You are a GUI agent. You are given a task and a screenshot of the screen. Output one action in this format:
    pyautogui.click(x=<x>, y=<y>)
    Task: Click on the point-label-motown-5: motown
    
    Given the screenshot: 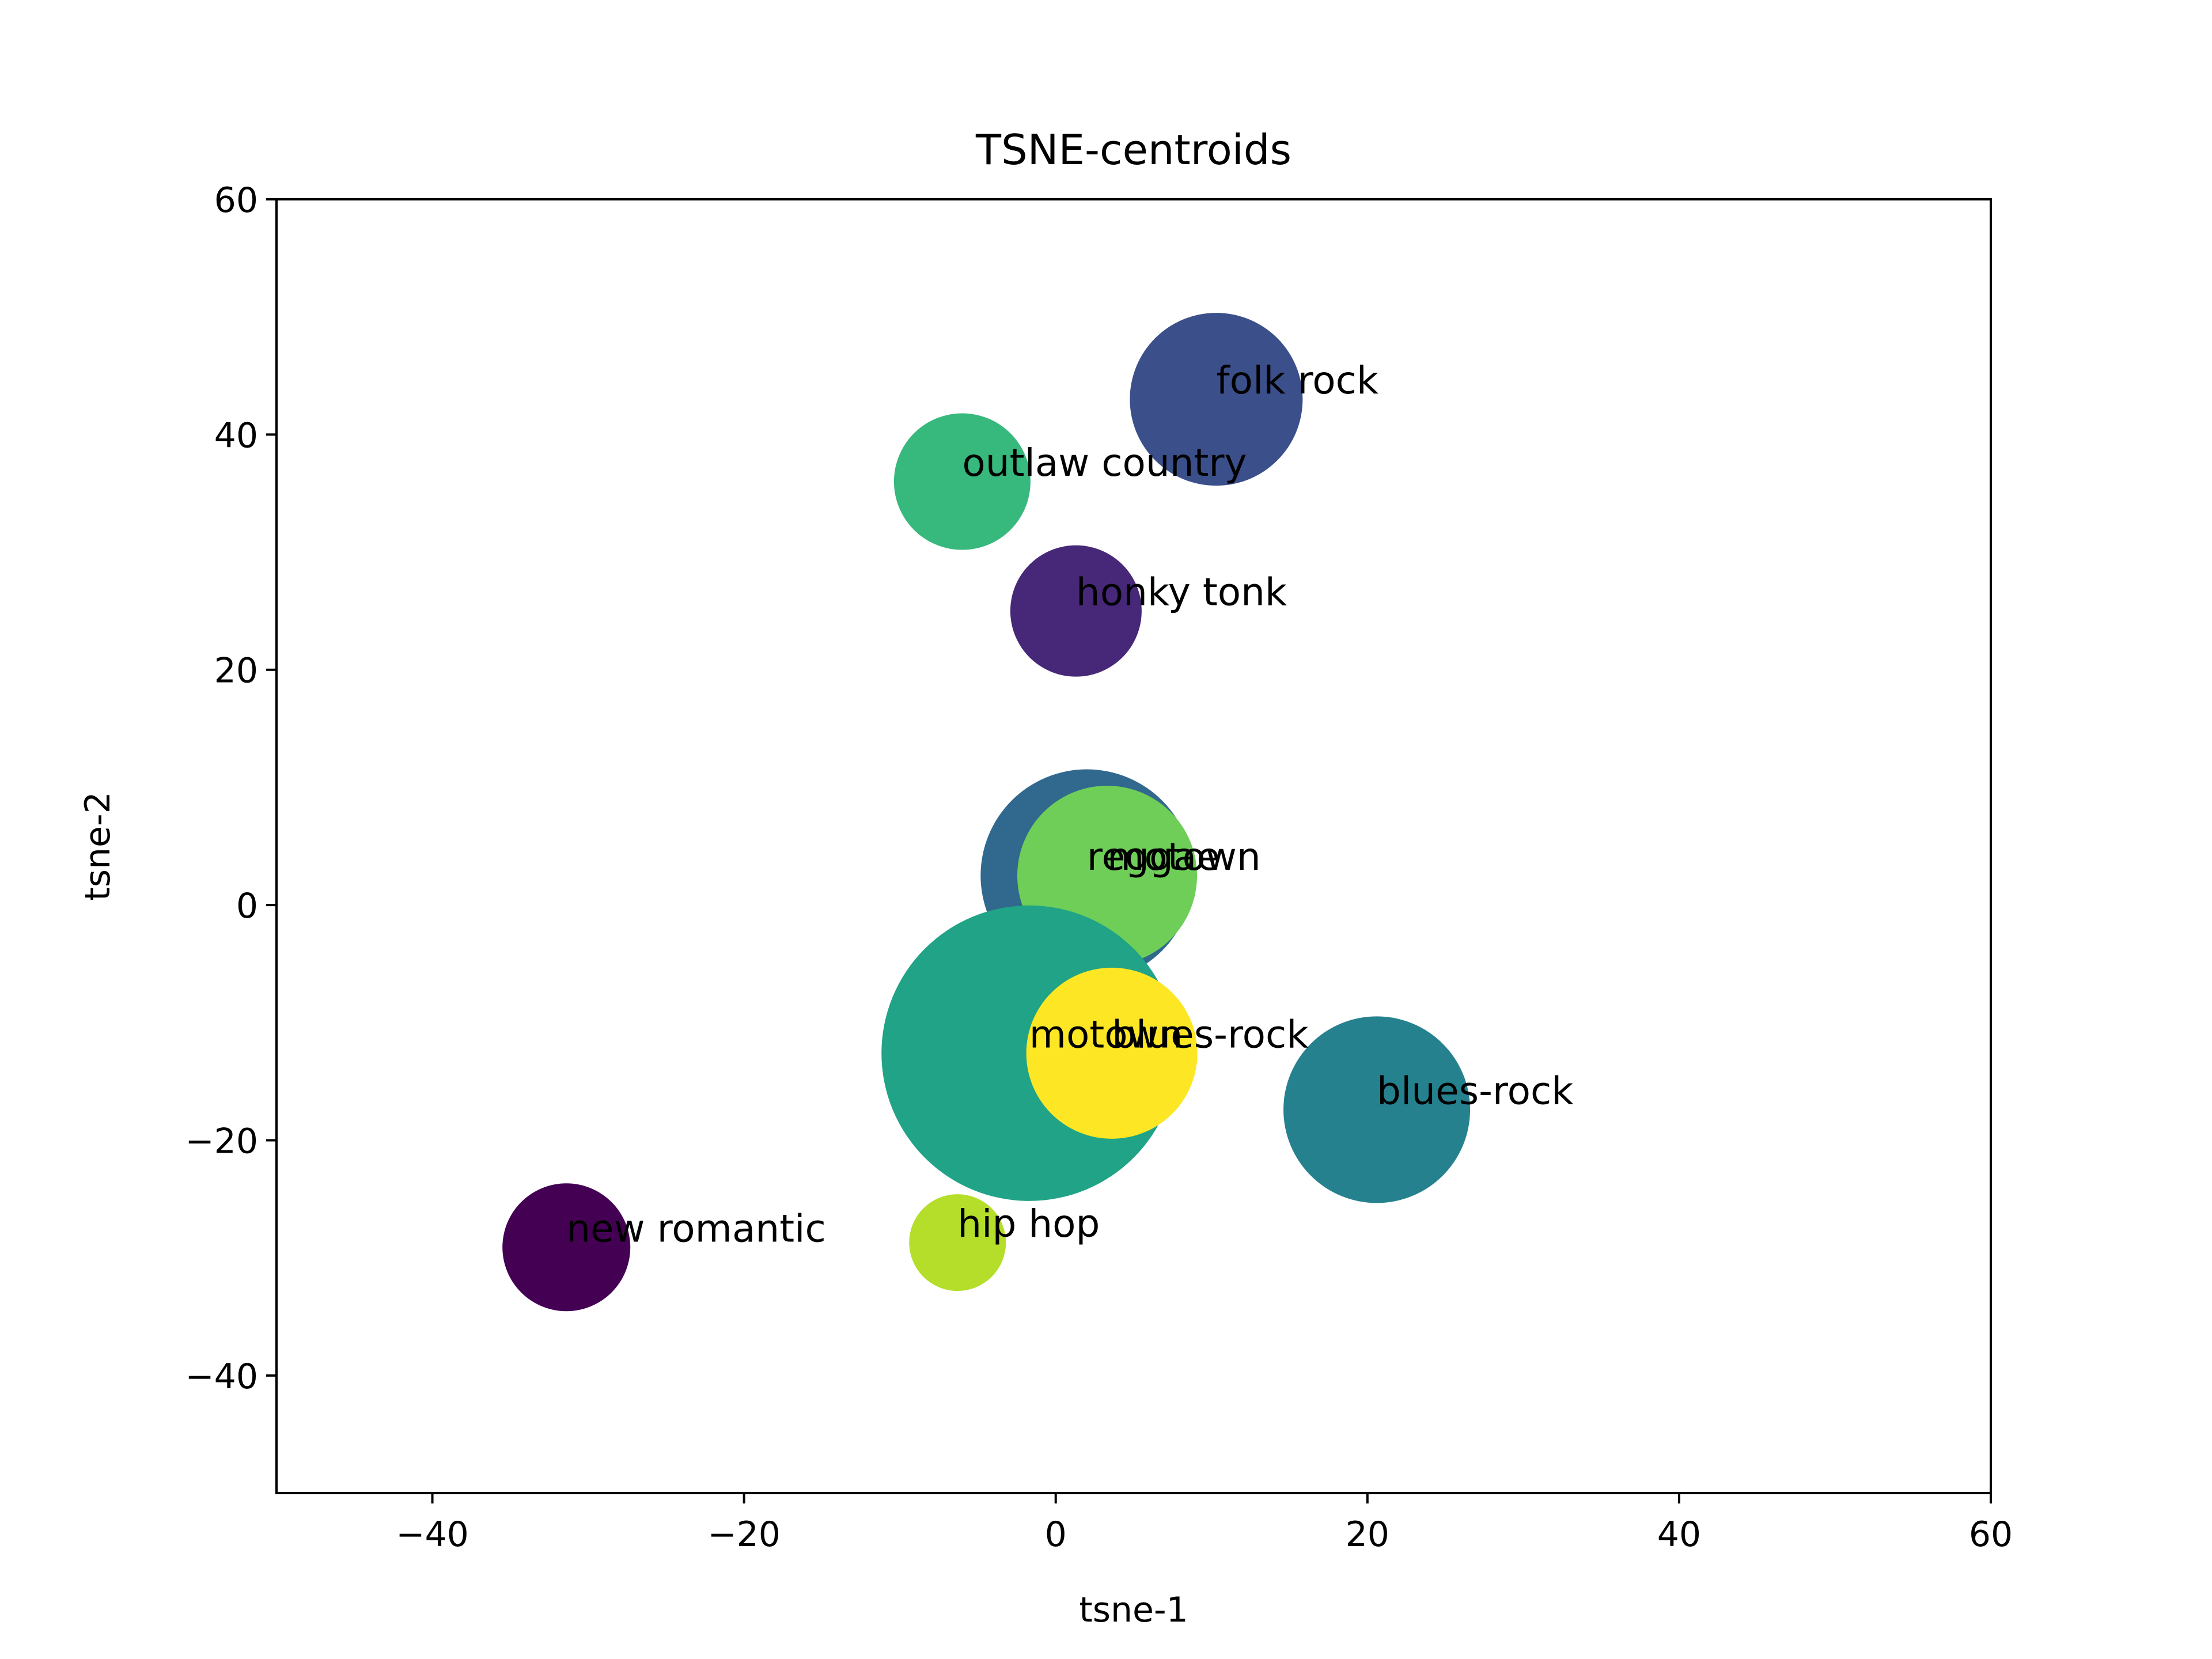 What is the action you would take?
    pyautogui.click(x=1106, y=1034)
    